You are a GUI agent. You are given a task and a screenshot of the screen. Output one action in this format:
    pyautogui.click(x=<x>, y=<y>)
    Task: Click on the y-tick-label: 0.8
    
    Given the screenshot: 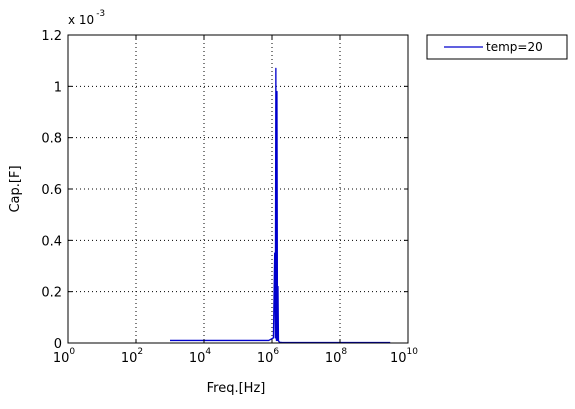 What is the action you would take?
    pyautogui.click(x=51, y=139)
    